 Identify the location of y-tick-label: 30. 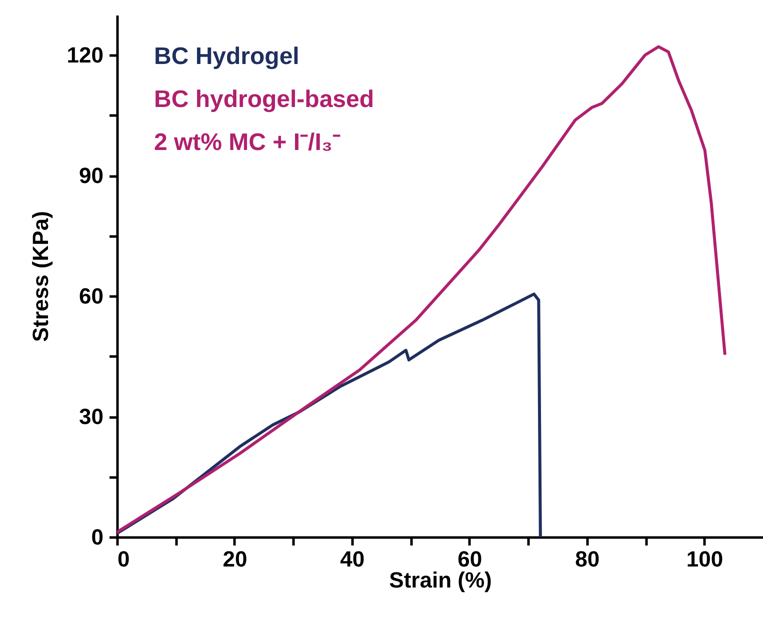
(91, 417).